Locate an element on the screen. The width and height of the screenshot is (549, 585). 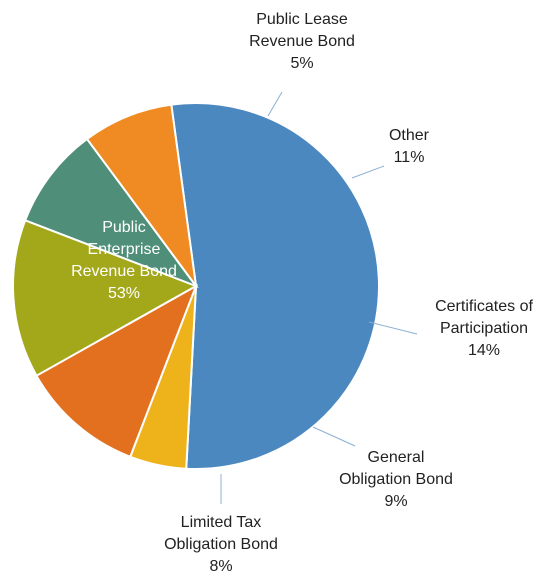
slice-category-label: Other is located at coordinates (409, 135).